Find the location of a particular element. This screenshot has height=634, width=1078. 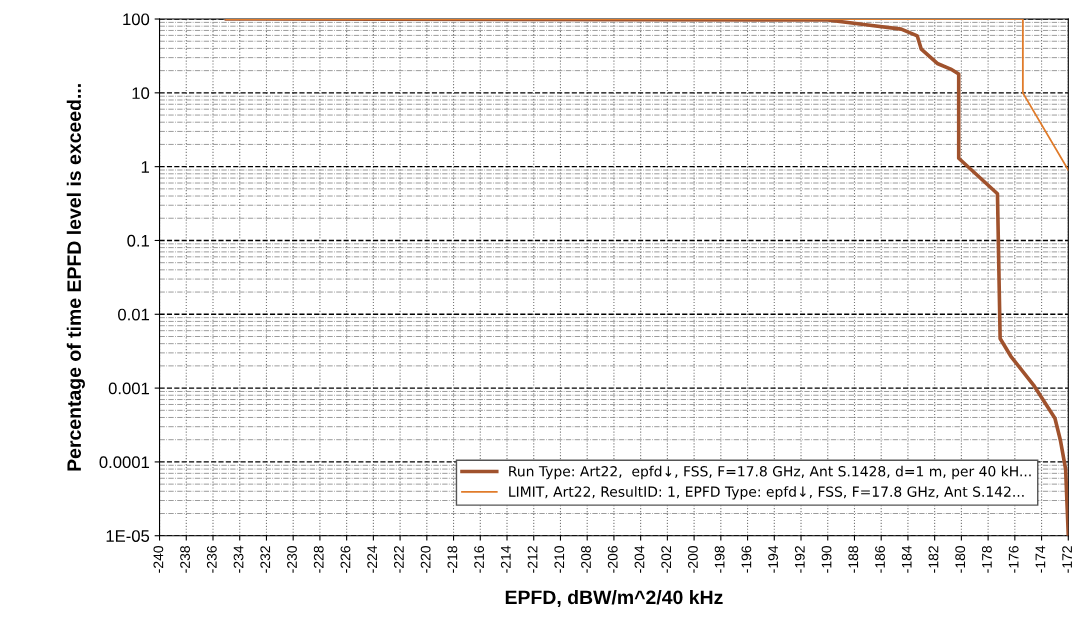

x-tick-label: -202 is located at coordinates (666, 559).